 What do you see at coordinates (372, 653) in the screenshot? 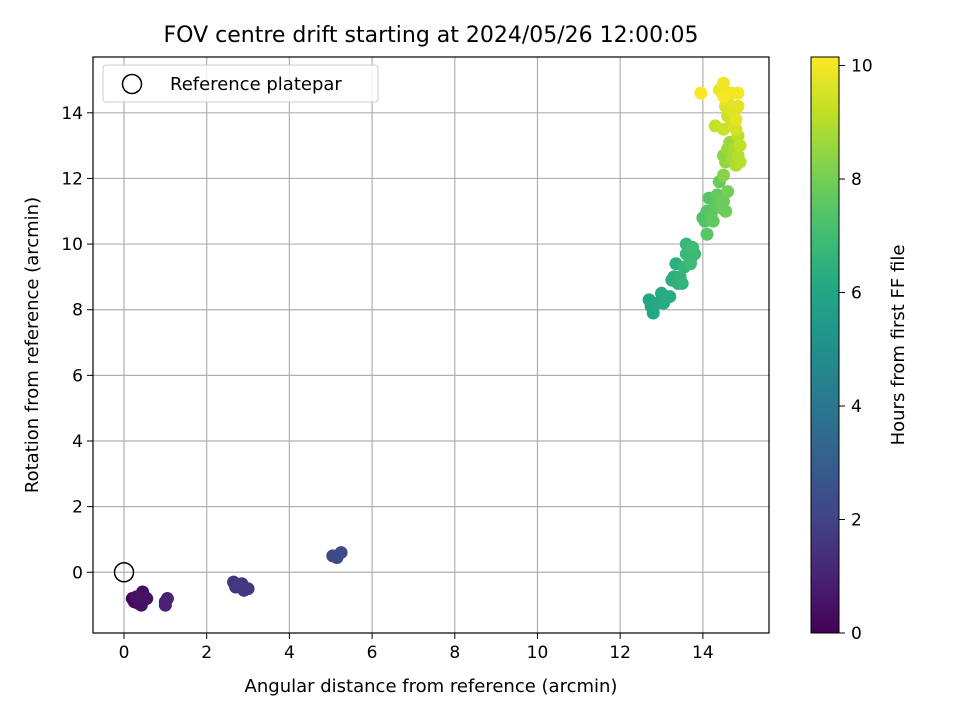
I see `x-tick-label: 6` at bounding box center [372, 653].